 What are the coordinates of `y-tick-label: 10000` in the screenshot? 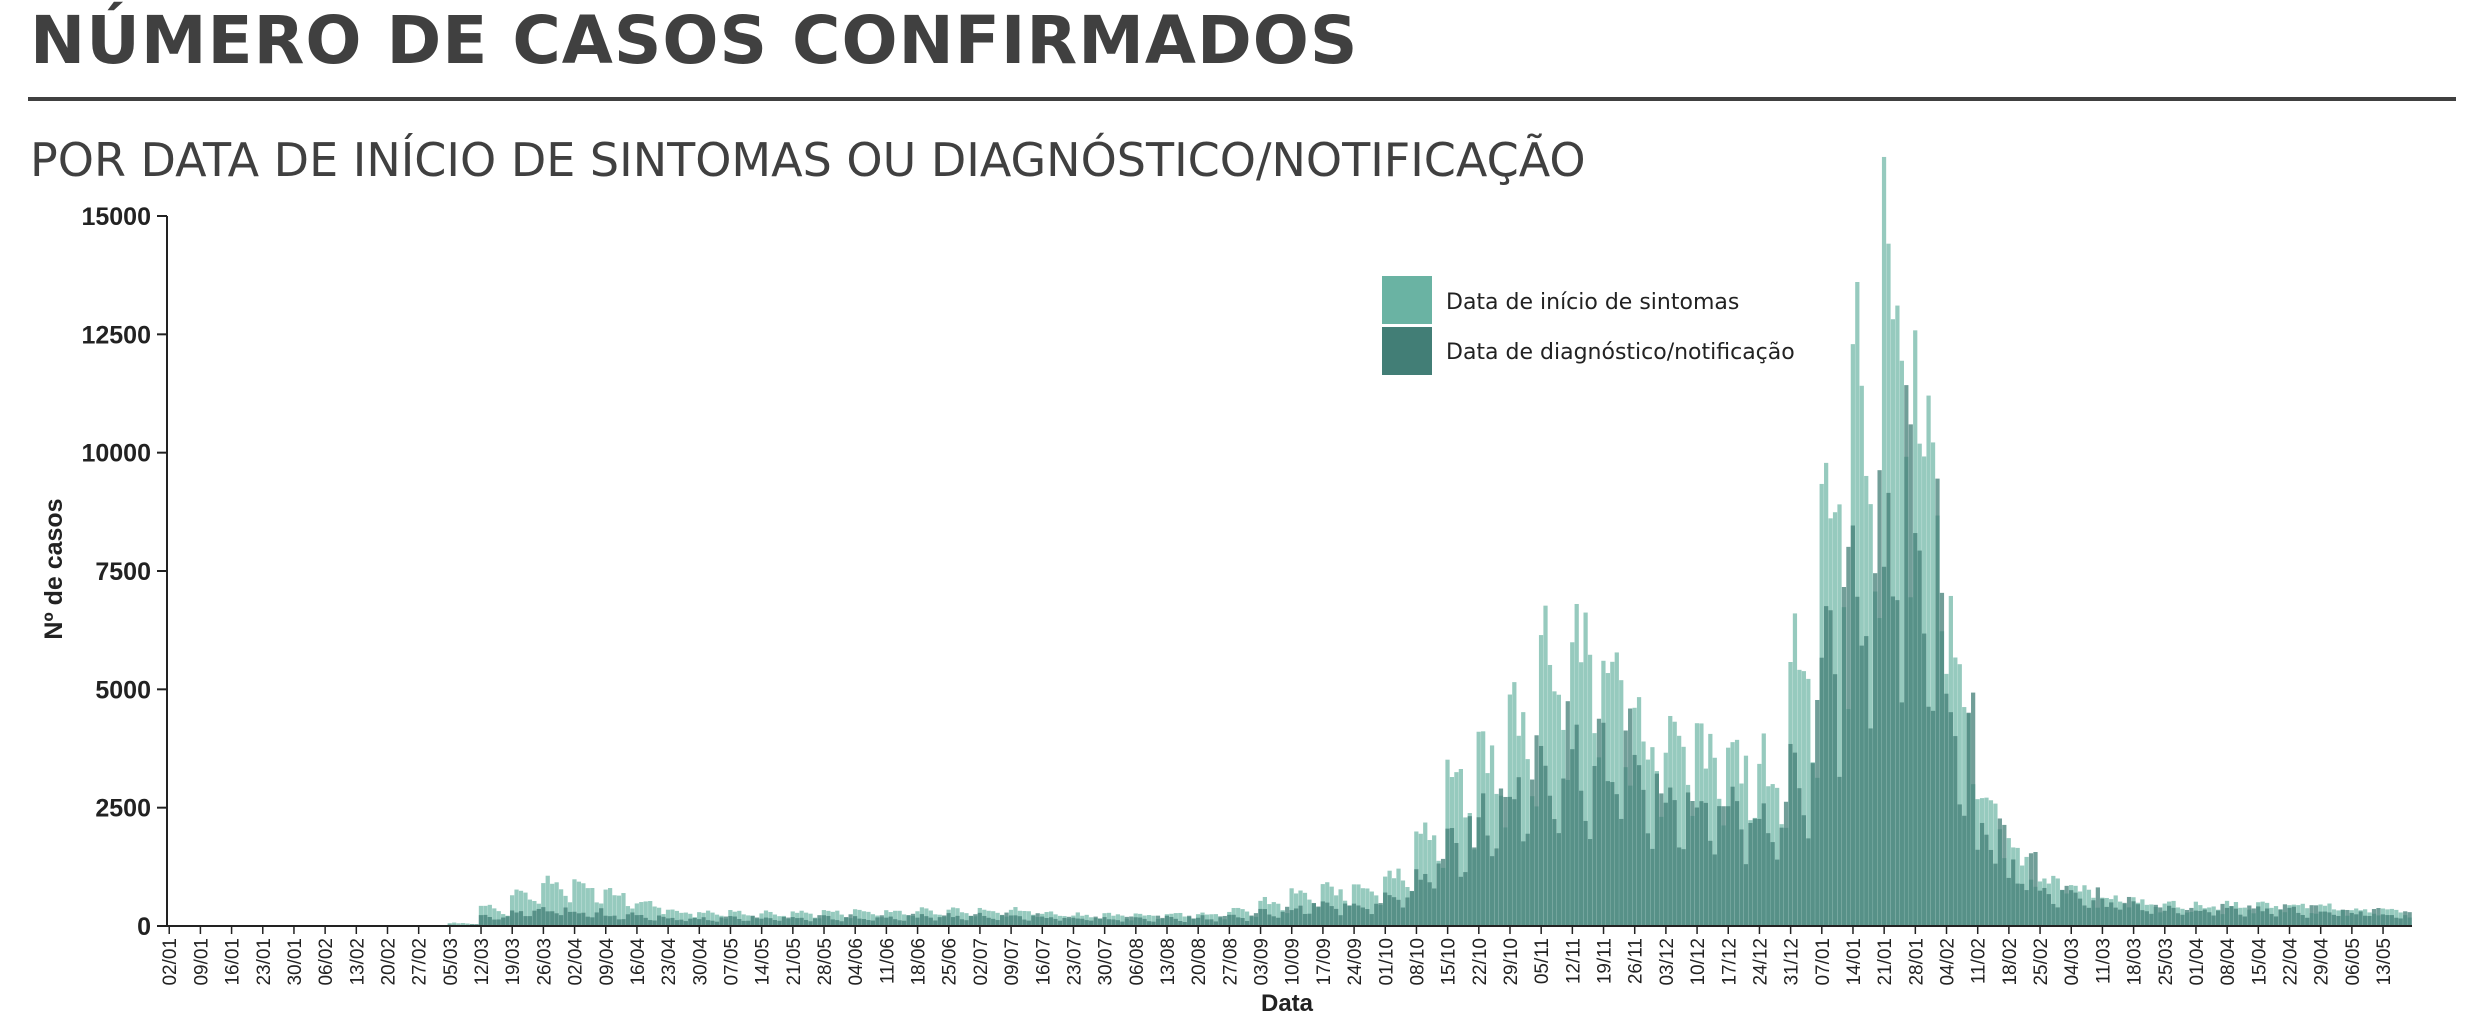 It's located at (116, 454).